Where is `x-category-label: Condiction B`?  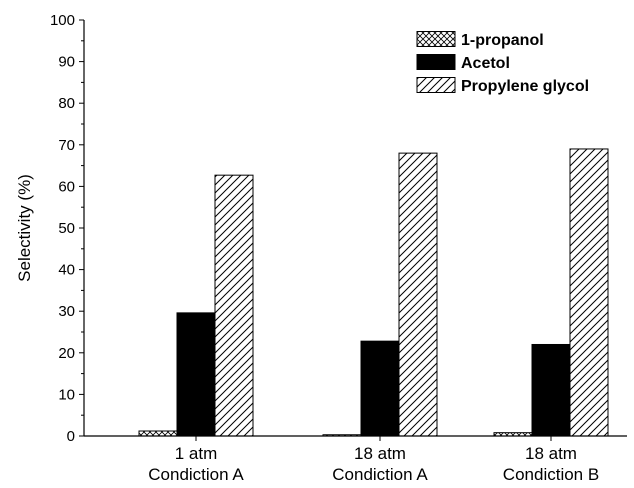
x-category-label: Condiction B is located at coordinates (551, 474).